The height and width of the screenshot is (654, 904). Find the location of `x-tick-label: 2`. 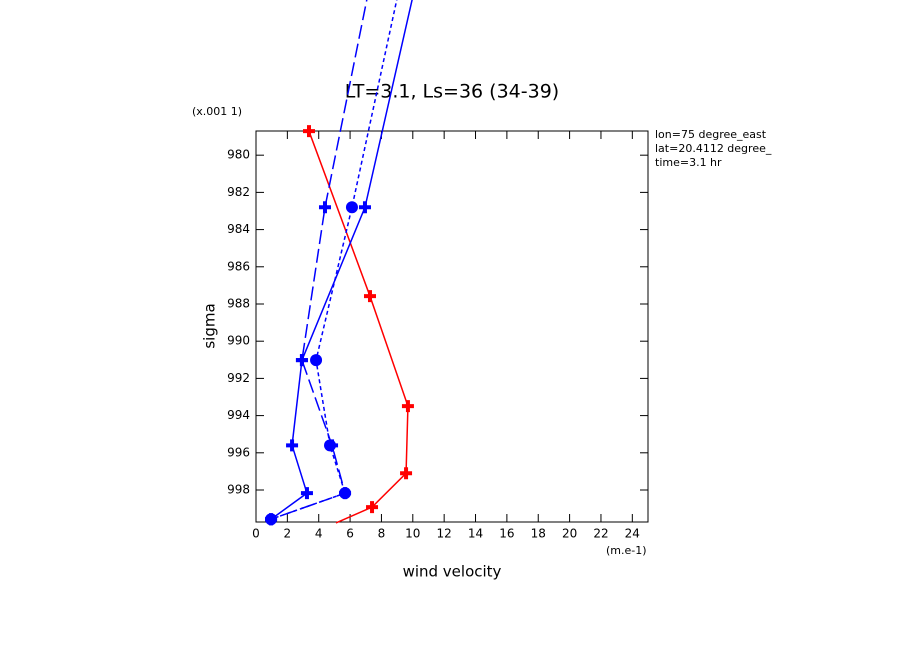

x-tick-label: 2 is located at coordinates (288, 534).